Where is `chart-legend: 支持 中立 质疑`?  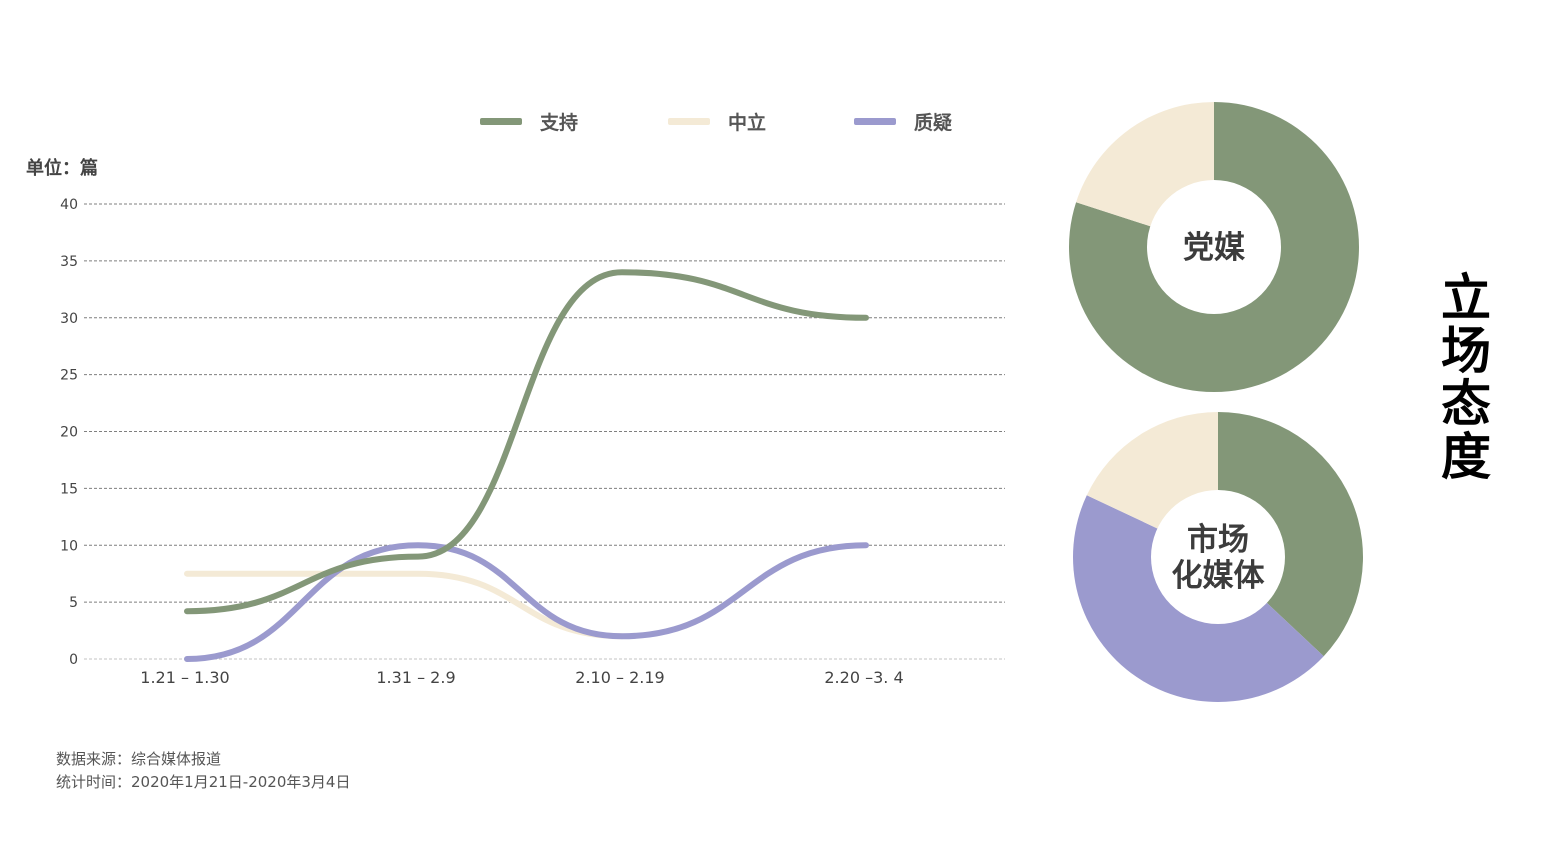
chart-legend: 支持 中立 质疑 is located at coordinates (716, 121).